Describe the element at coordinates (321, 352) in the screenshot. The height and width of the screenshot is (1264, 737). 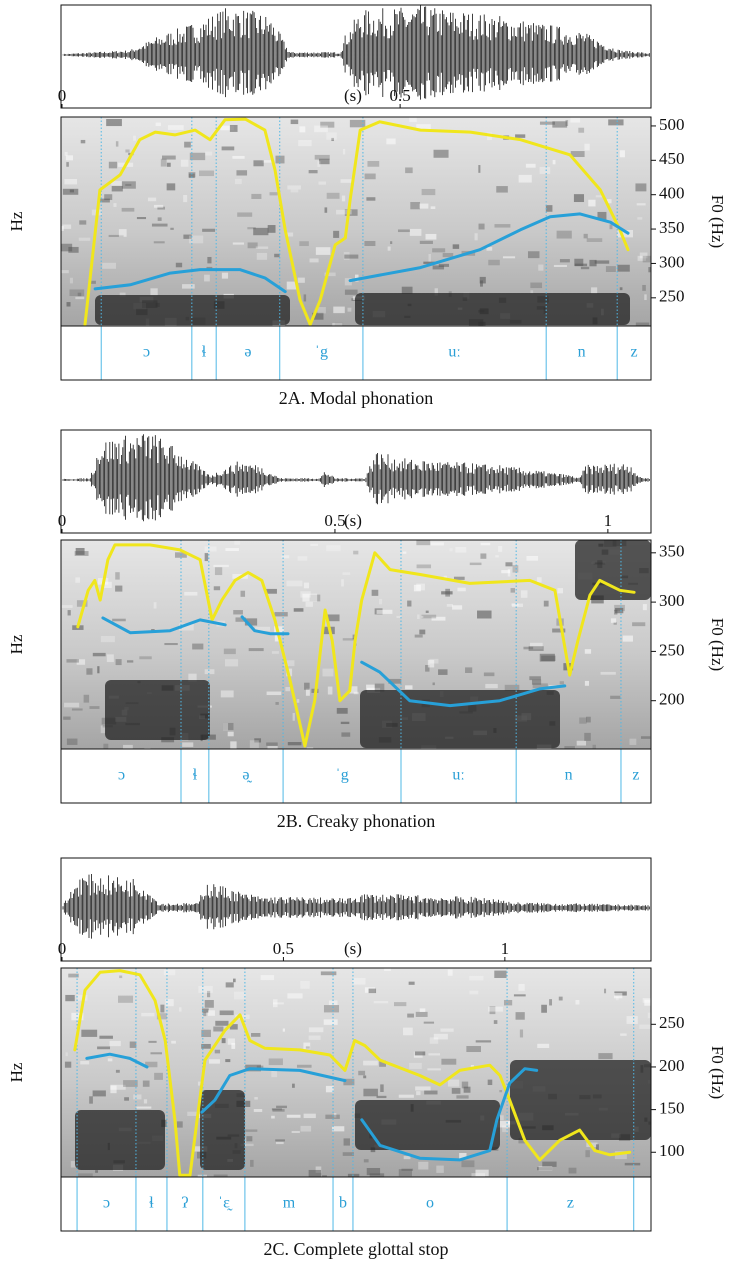
I see `segment-label: ˈg` at that location.